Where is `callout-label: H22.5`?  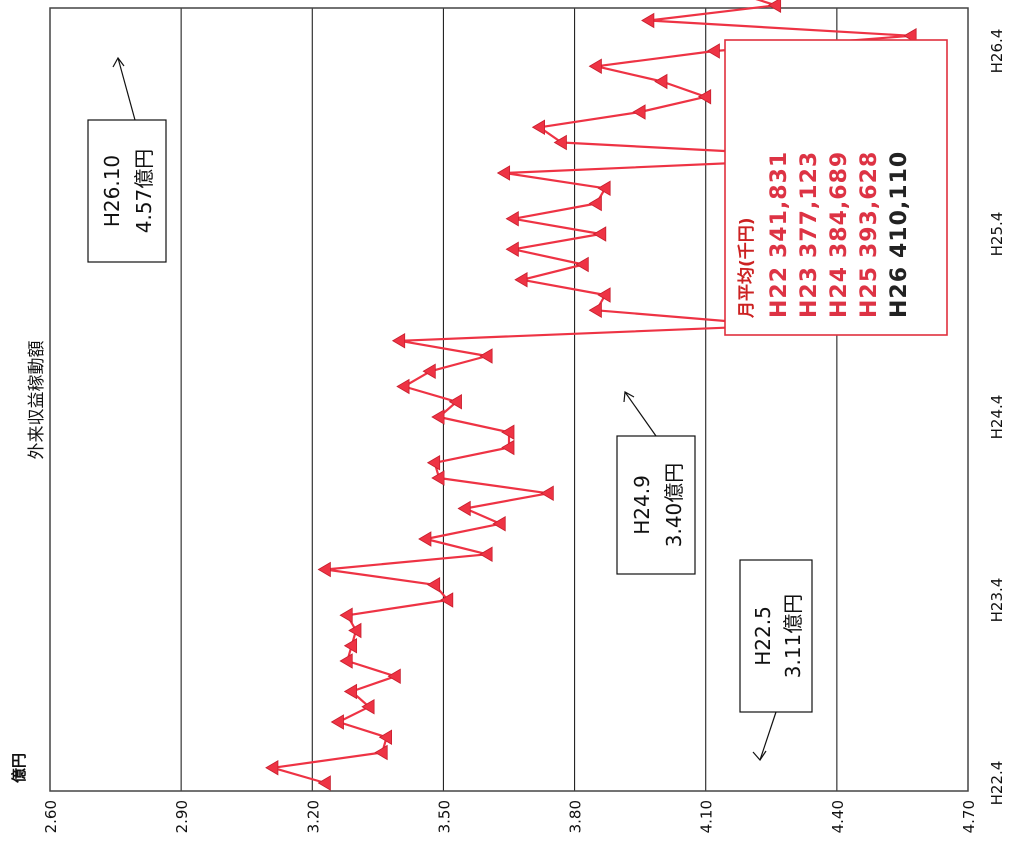 callout-label: H22.5 is located at coordinates (763, 636).